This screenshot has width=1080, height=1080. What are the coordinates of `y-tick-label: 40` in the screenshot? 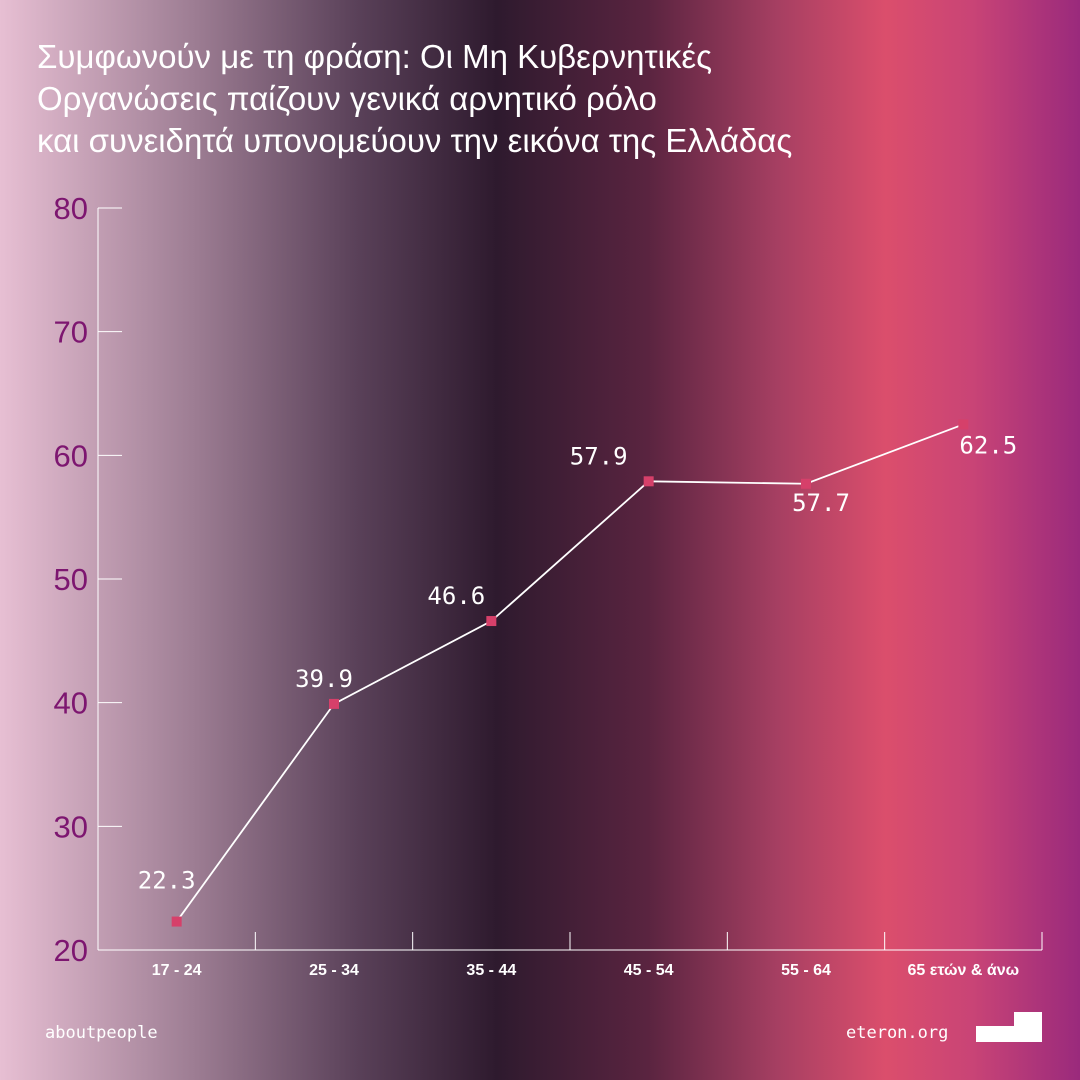 It's located at (71, 703).